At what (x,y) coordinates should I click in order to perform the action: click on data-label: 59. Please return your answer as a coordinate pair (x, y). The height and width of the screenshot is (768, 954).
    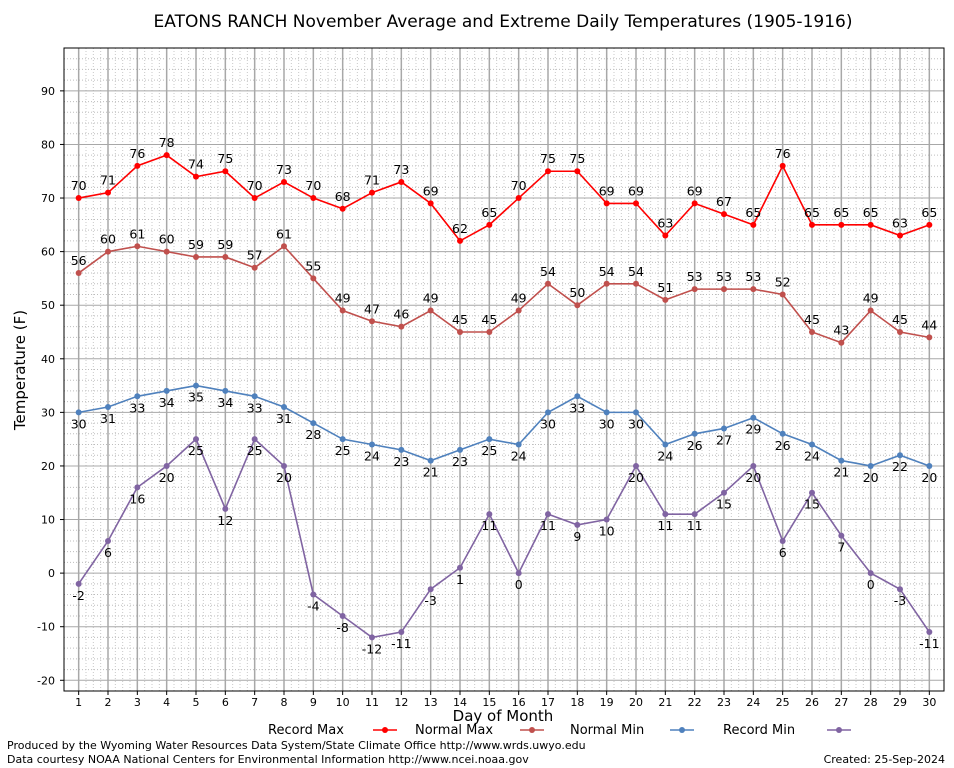
    Looking at the image, I should click on (196, 244).